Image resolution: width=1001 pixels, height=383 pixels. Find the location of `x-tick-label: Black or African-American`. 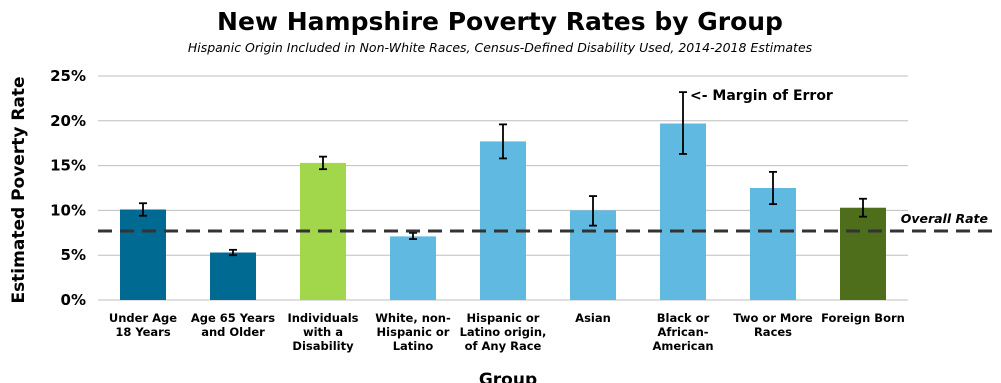

x-tick-label: Black or African-American is located at coordinates (682, 332).